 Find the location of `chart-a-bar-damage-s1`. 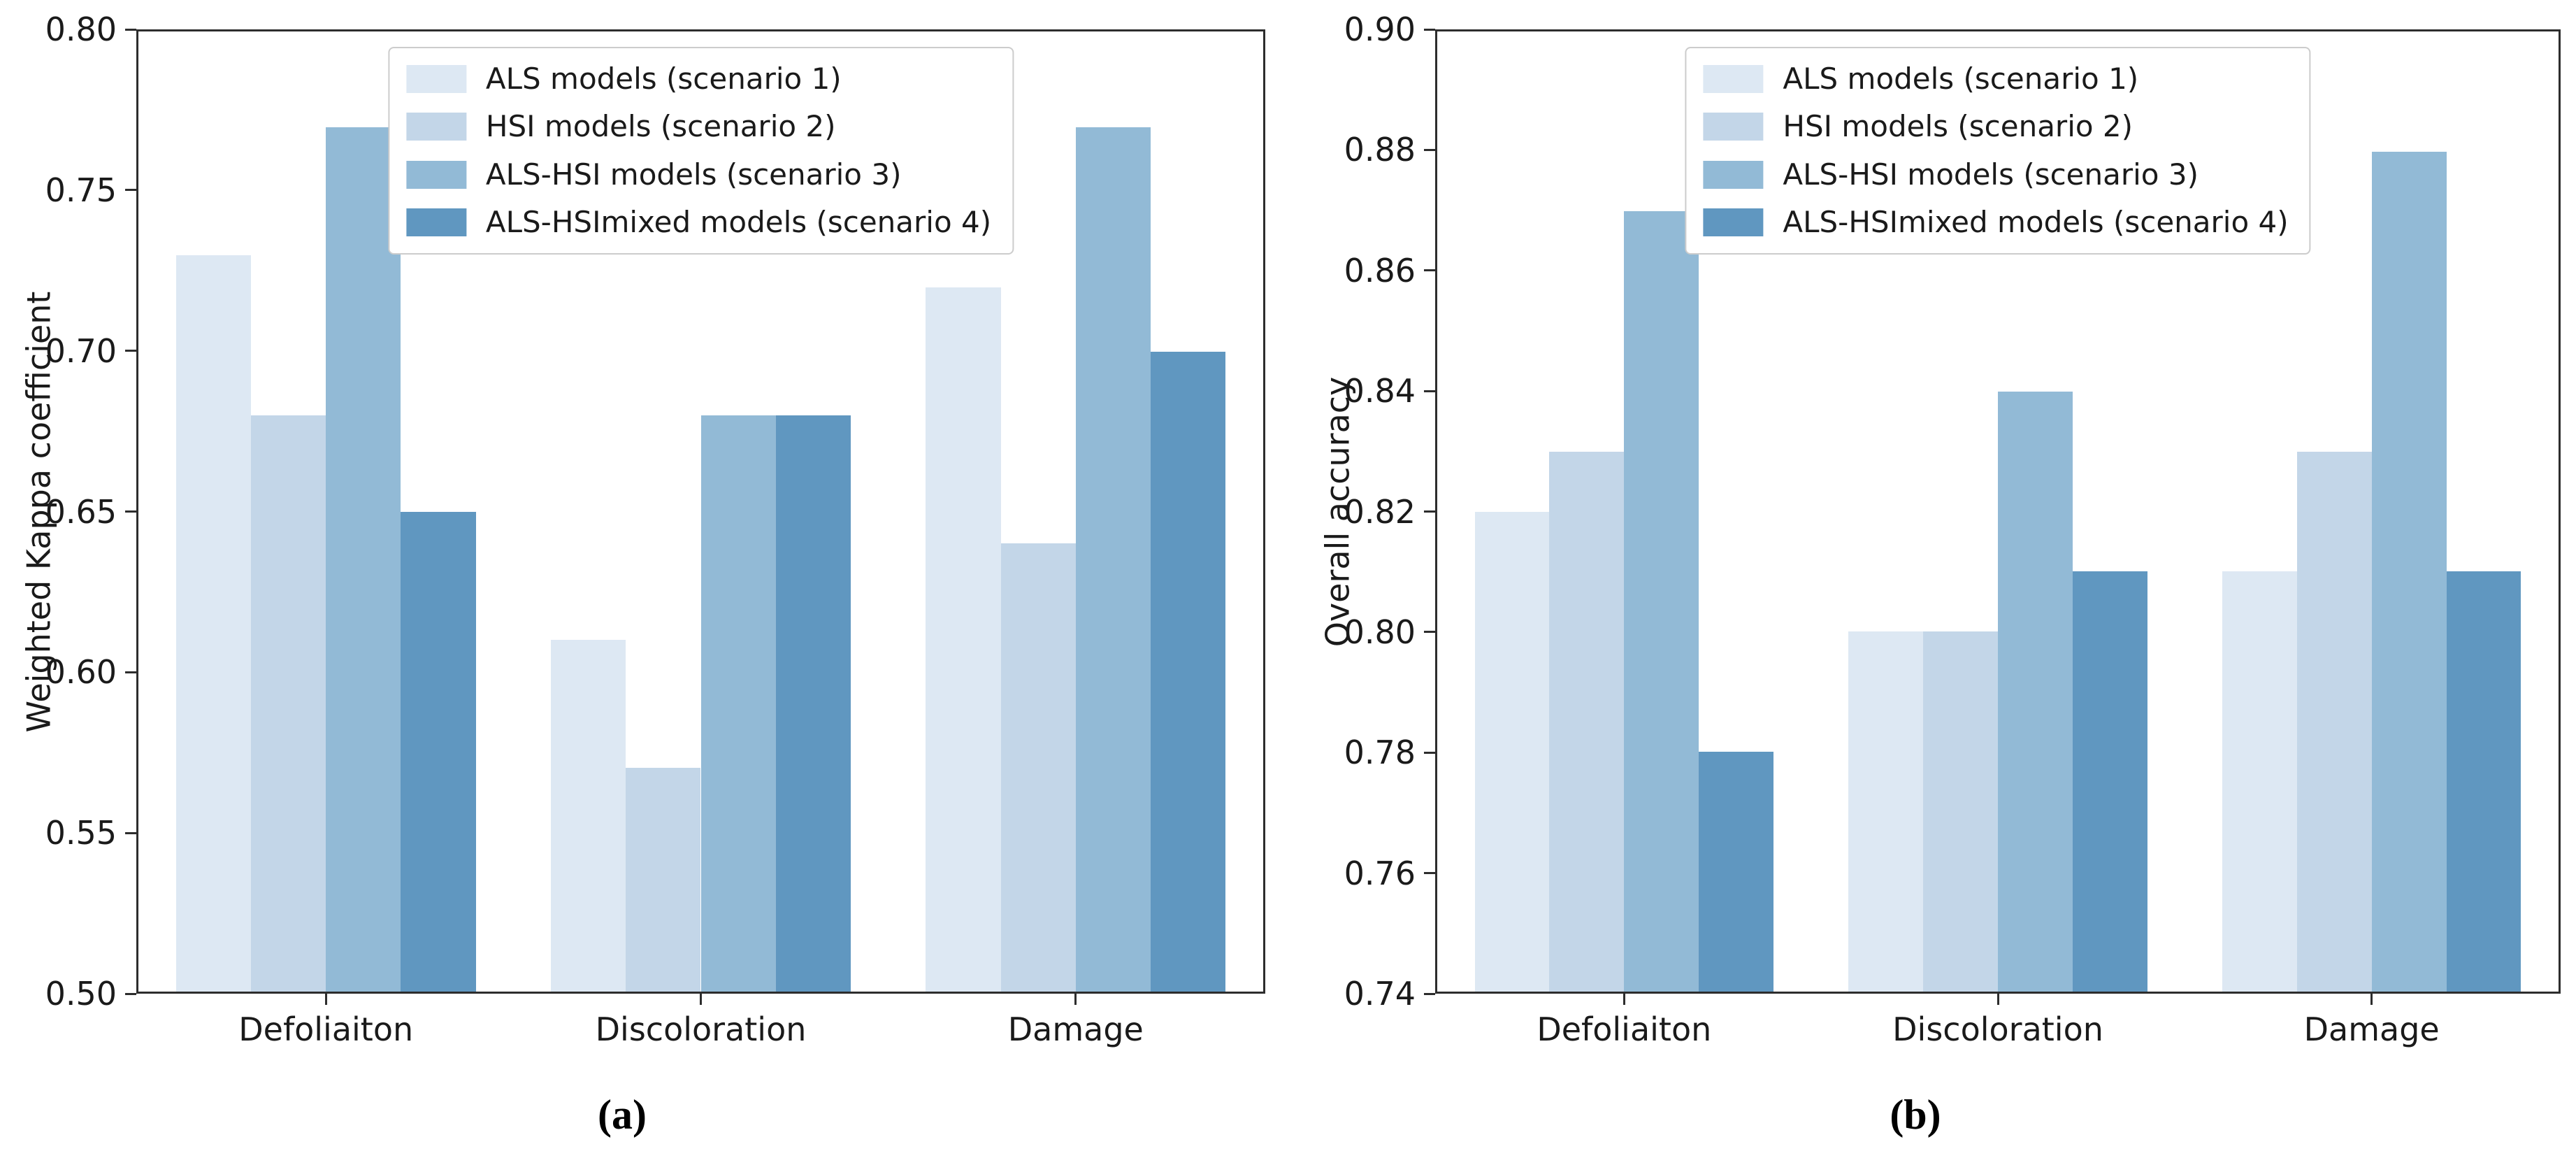

chart-a-bar-damage-s1 is located at coordinates (963, 639).